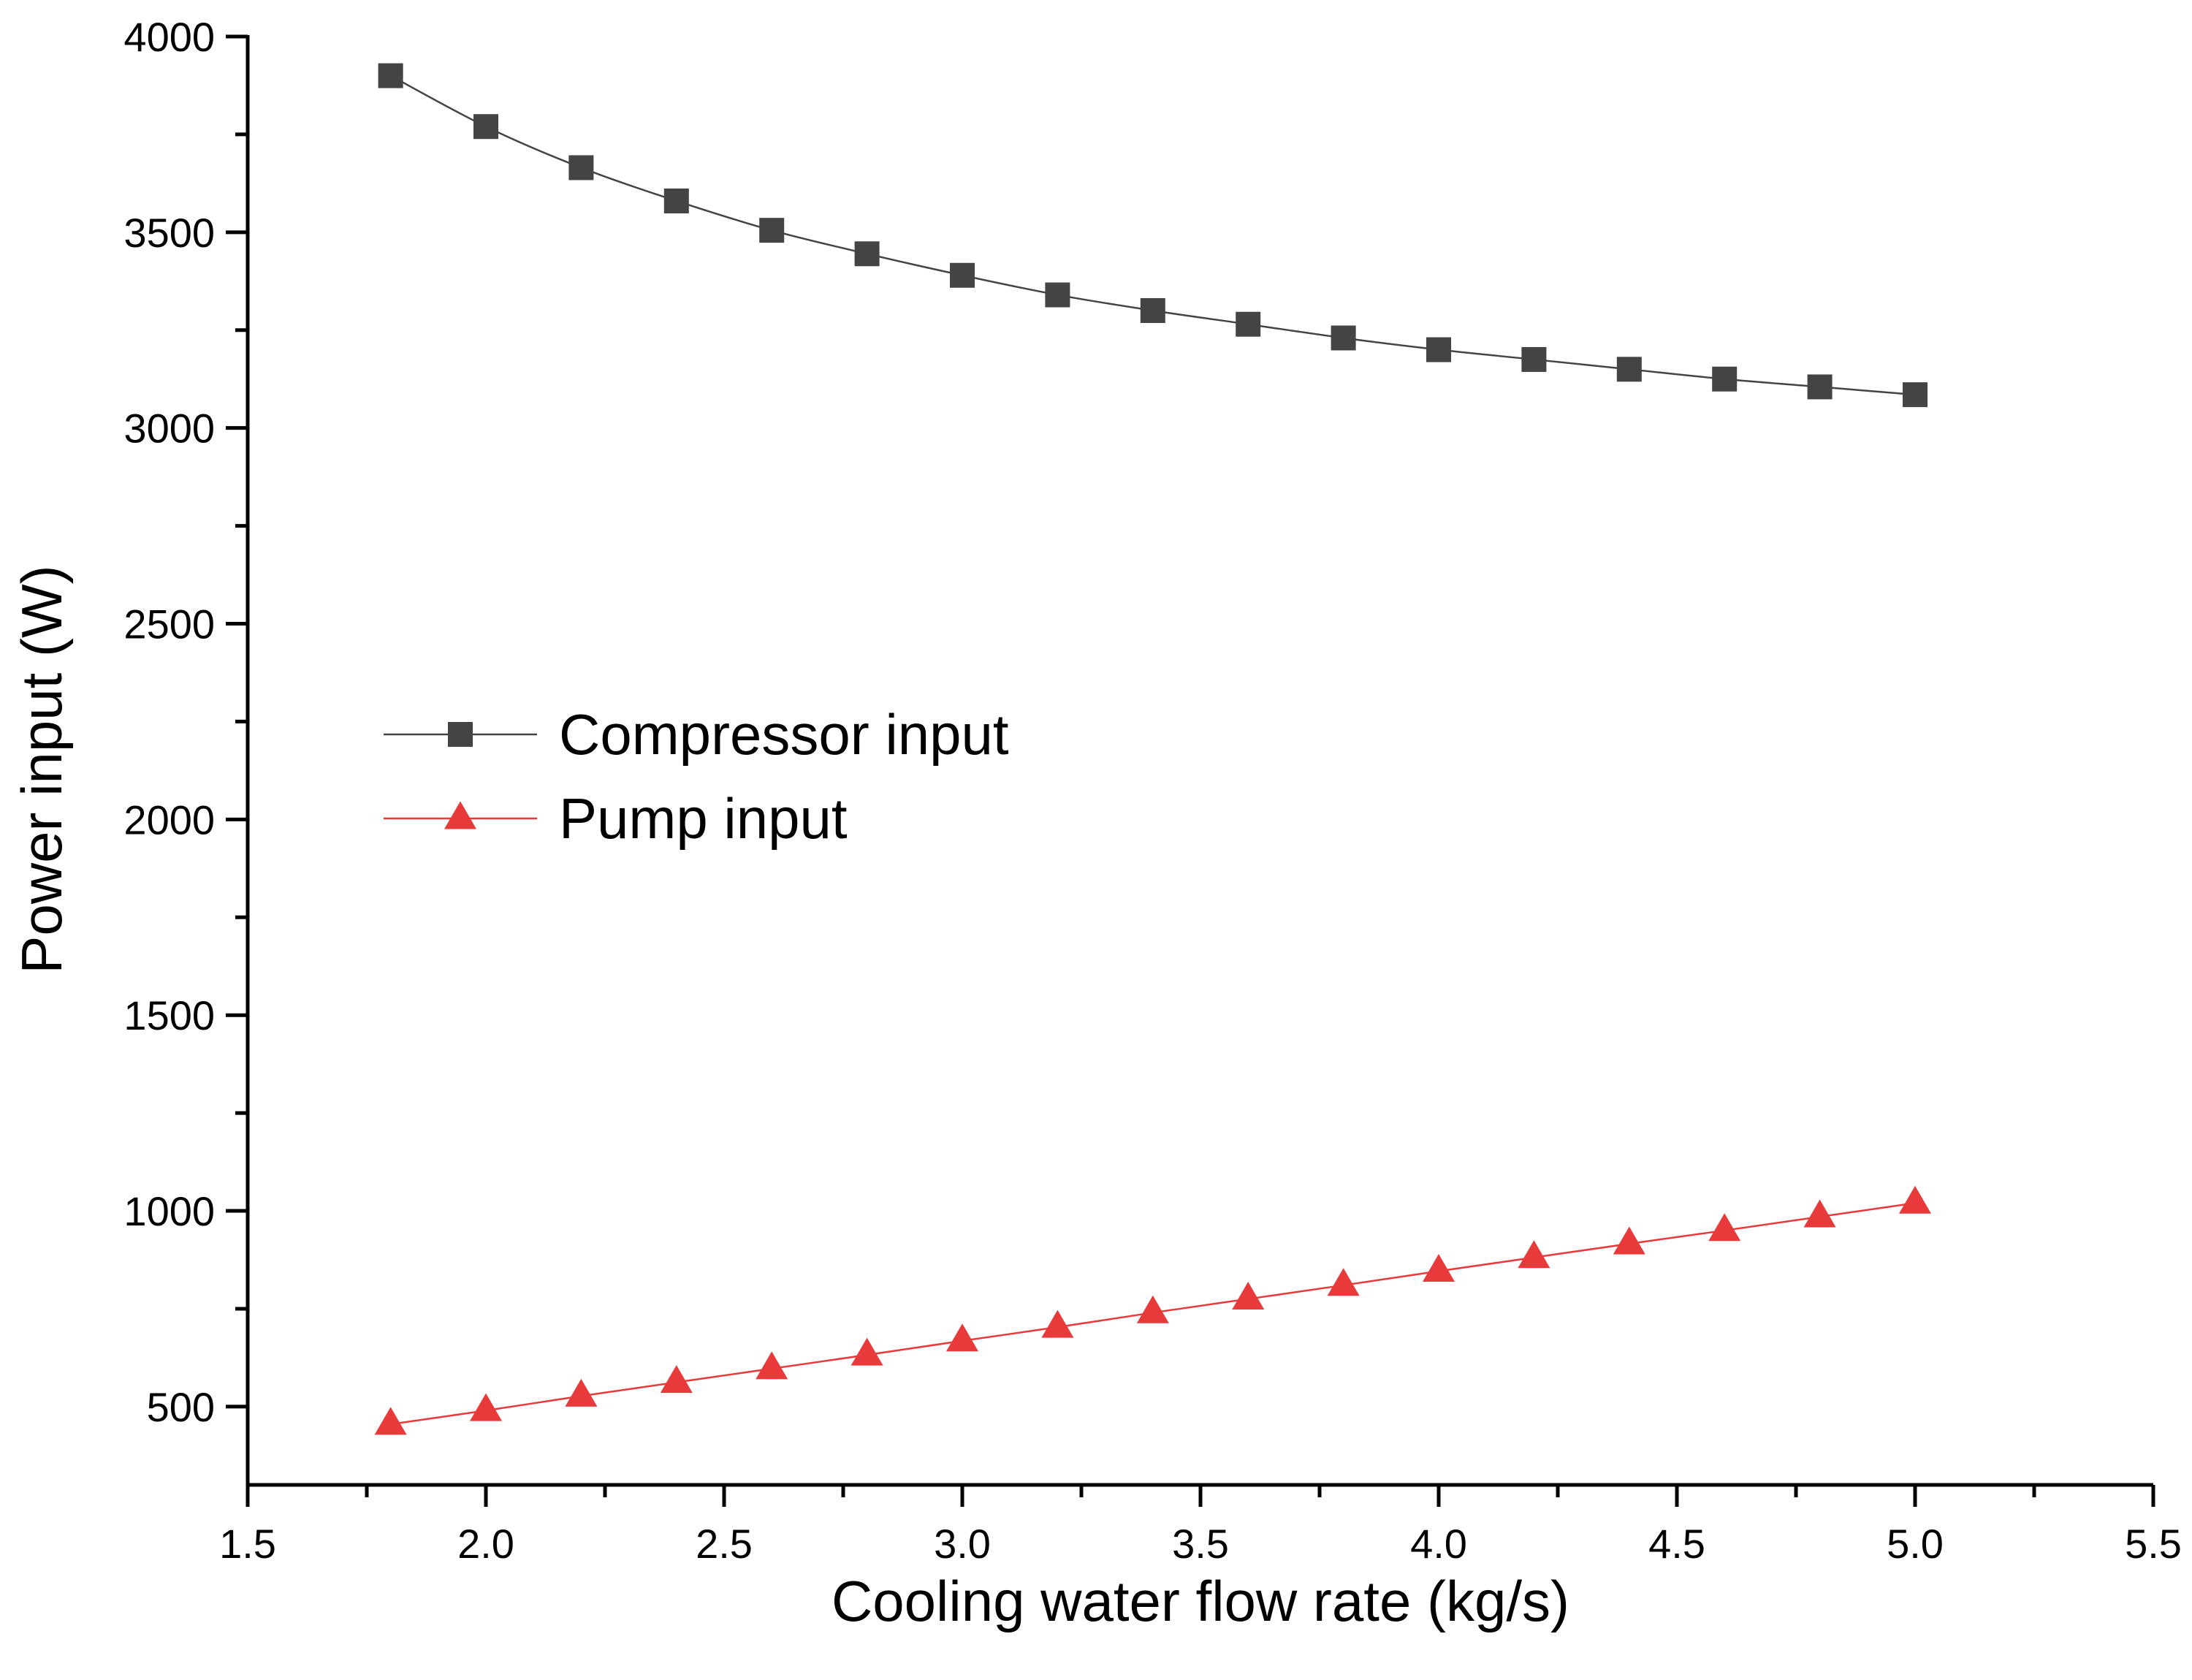 The width and height of the screenshot is (2192, 1680). Describe the element at coordinates (1676, 1544) in the screenshot. I see `x-tick-label: 4.5` at that location.